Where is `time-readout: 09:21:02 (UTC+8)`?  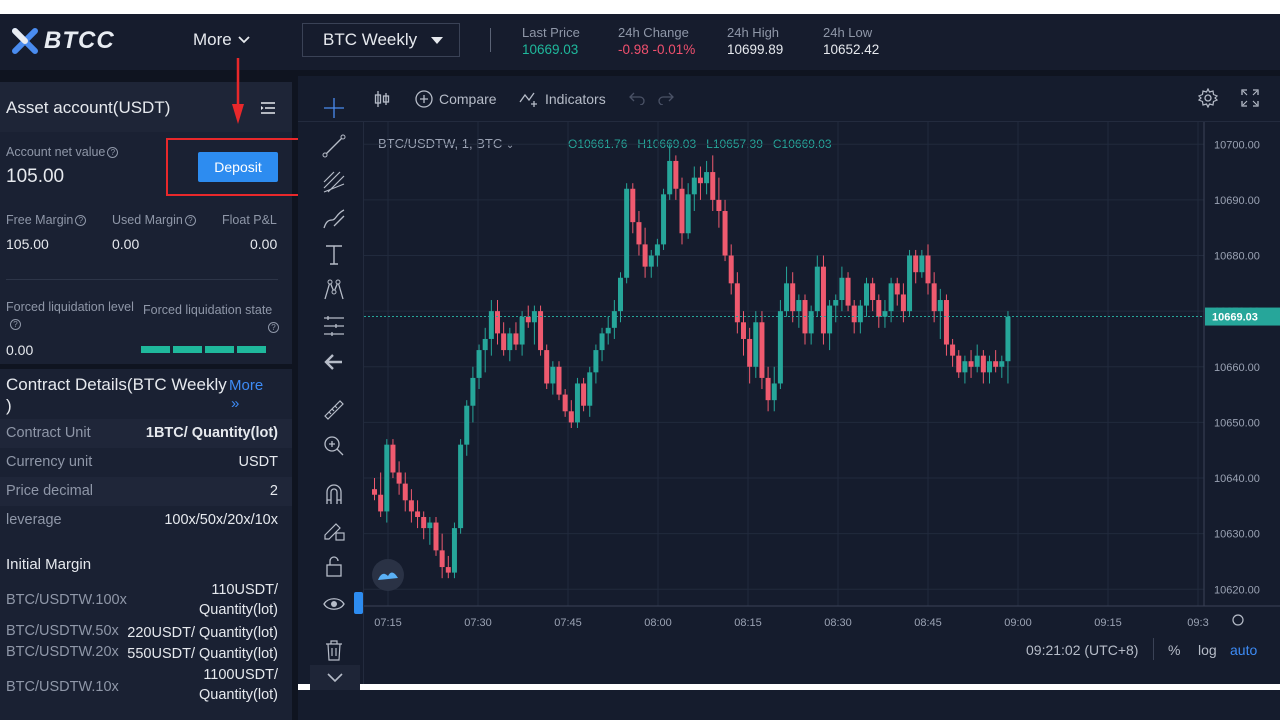 time-readout: 09:21:02 (UTC+8) is located at coordinates (1082, 650).